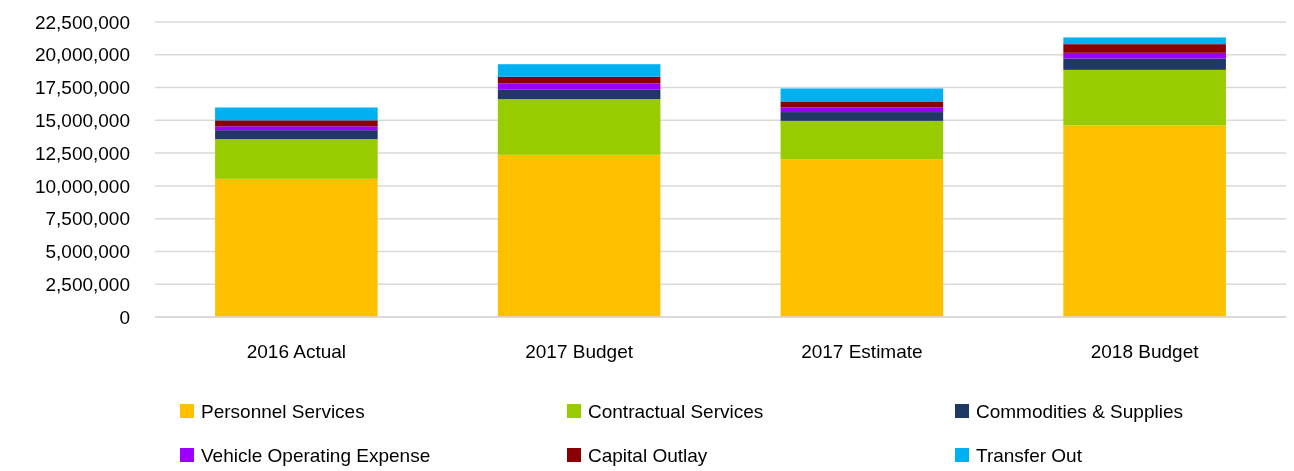 This screenshot has width=1294, height=471. What do you see at coordinates (87, 284) in the screenshot?
I see `y-tick-label: 2,500,000` at bounding box center [87, 284].